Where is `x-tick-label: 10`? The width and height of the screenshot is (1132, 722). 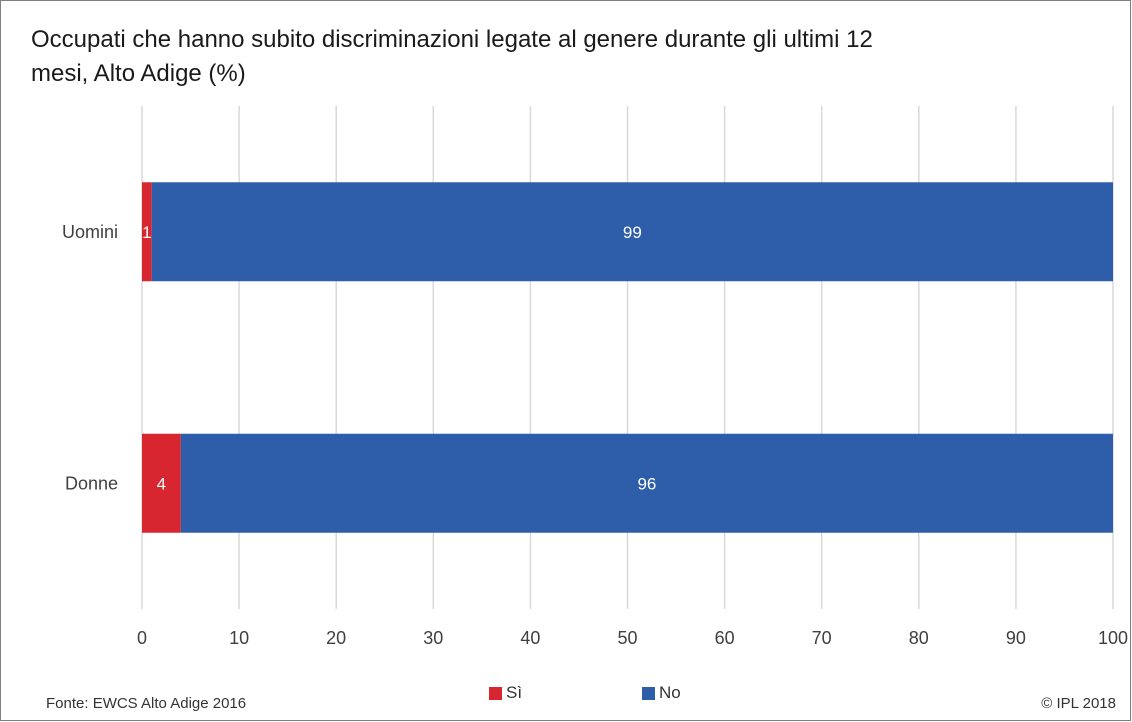
x-tick-label: 10 is located at coordinates (239, 638).